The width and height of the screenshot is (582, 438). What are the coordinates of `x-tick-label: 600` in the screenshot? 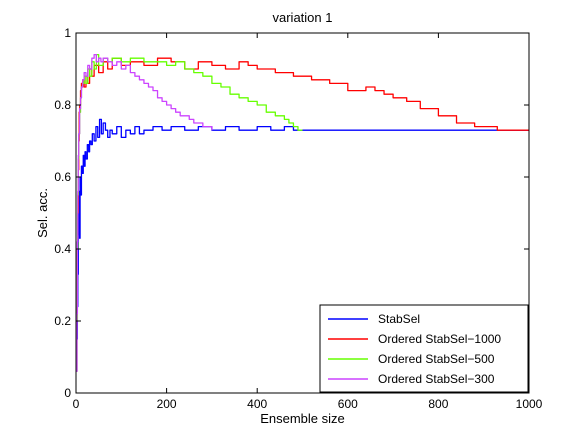 It's located at (348, 404).